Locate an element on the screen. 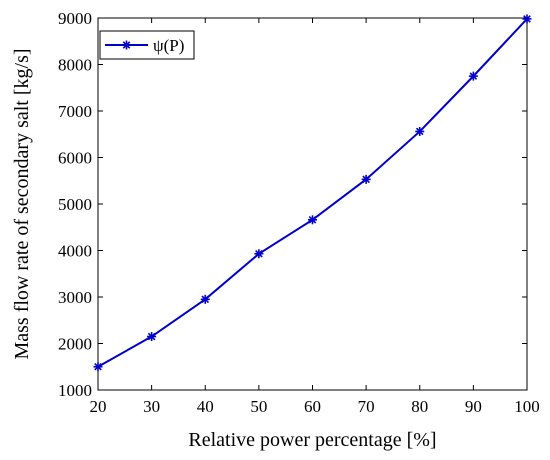  x-tick-label: 60 is located at coordinates (312, 406).